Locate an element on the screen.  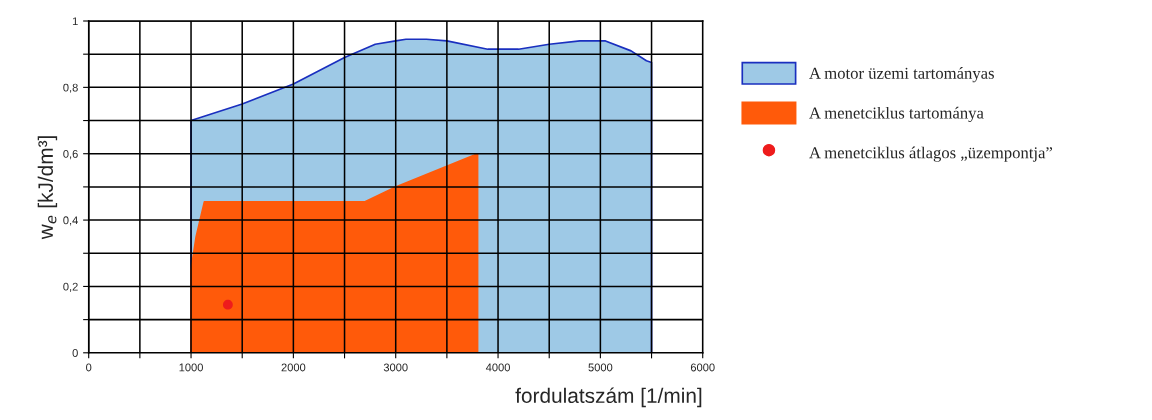
legend-label: A menetciklus átlagos „üzempontja” is located at coordinates (931, 154).